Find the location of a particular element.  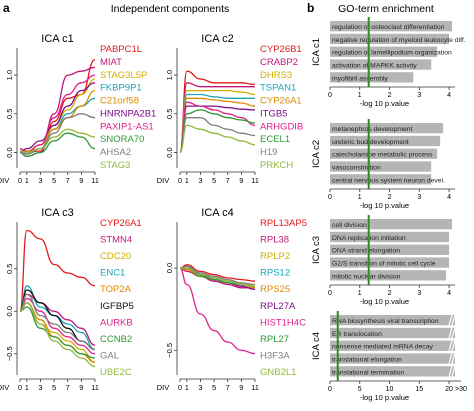

go-term-label: regulation of lamellipodium organization is located at coordinates (392, 53).